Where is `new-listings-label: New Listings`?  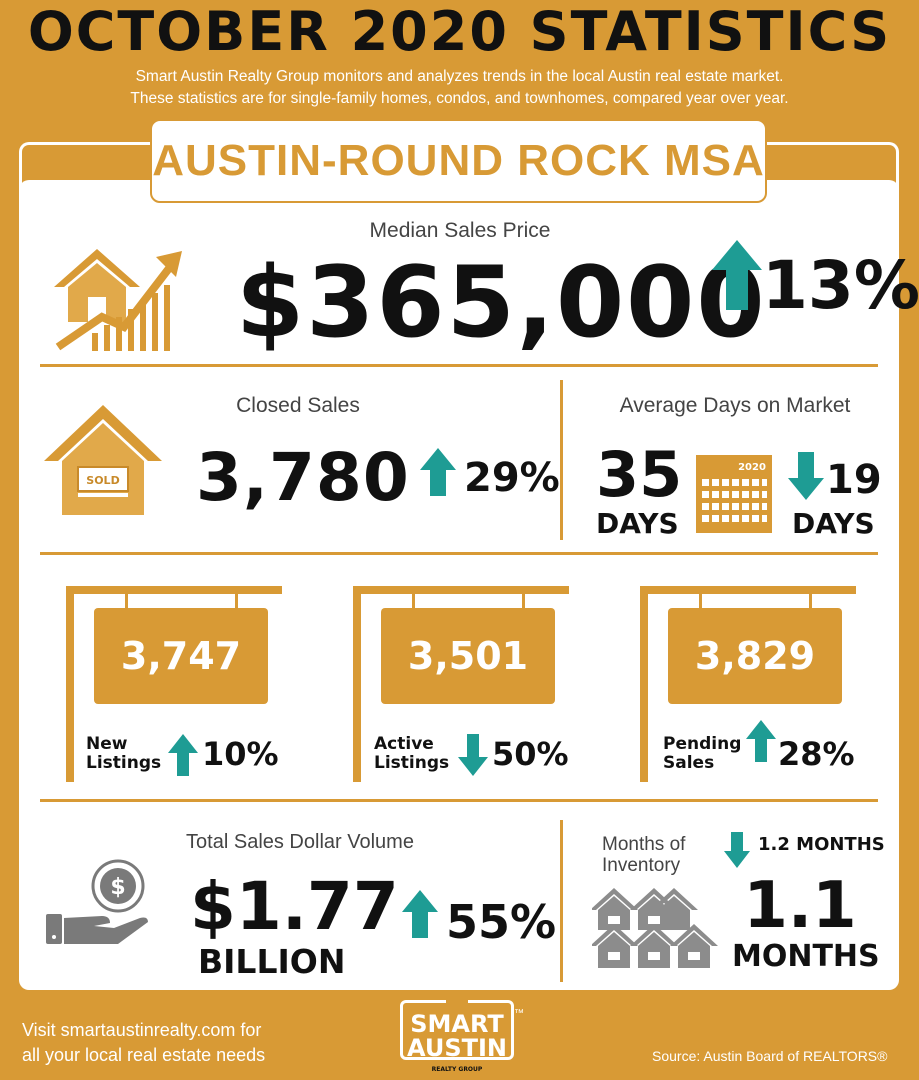 new-listings-label: New Listings is located at coordinates (123, 754).